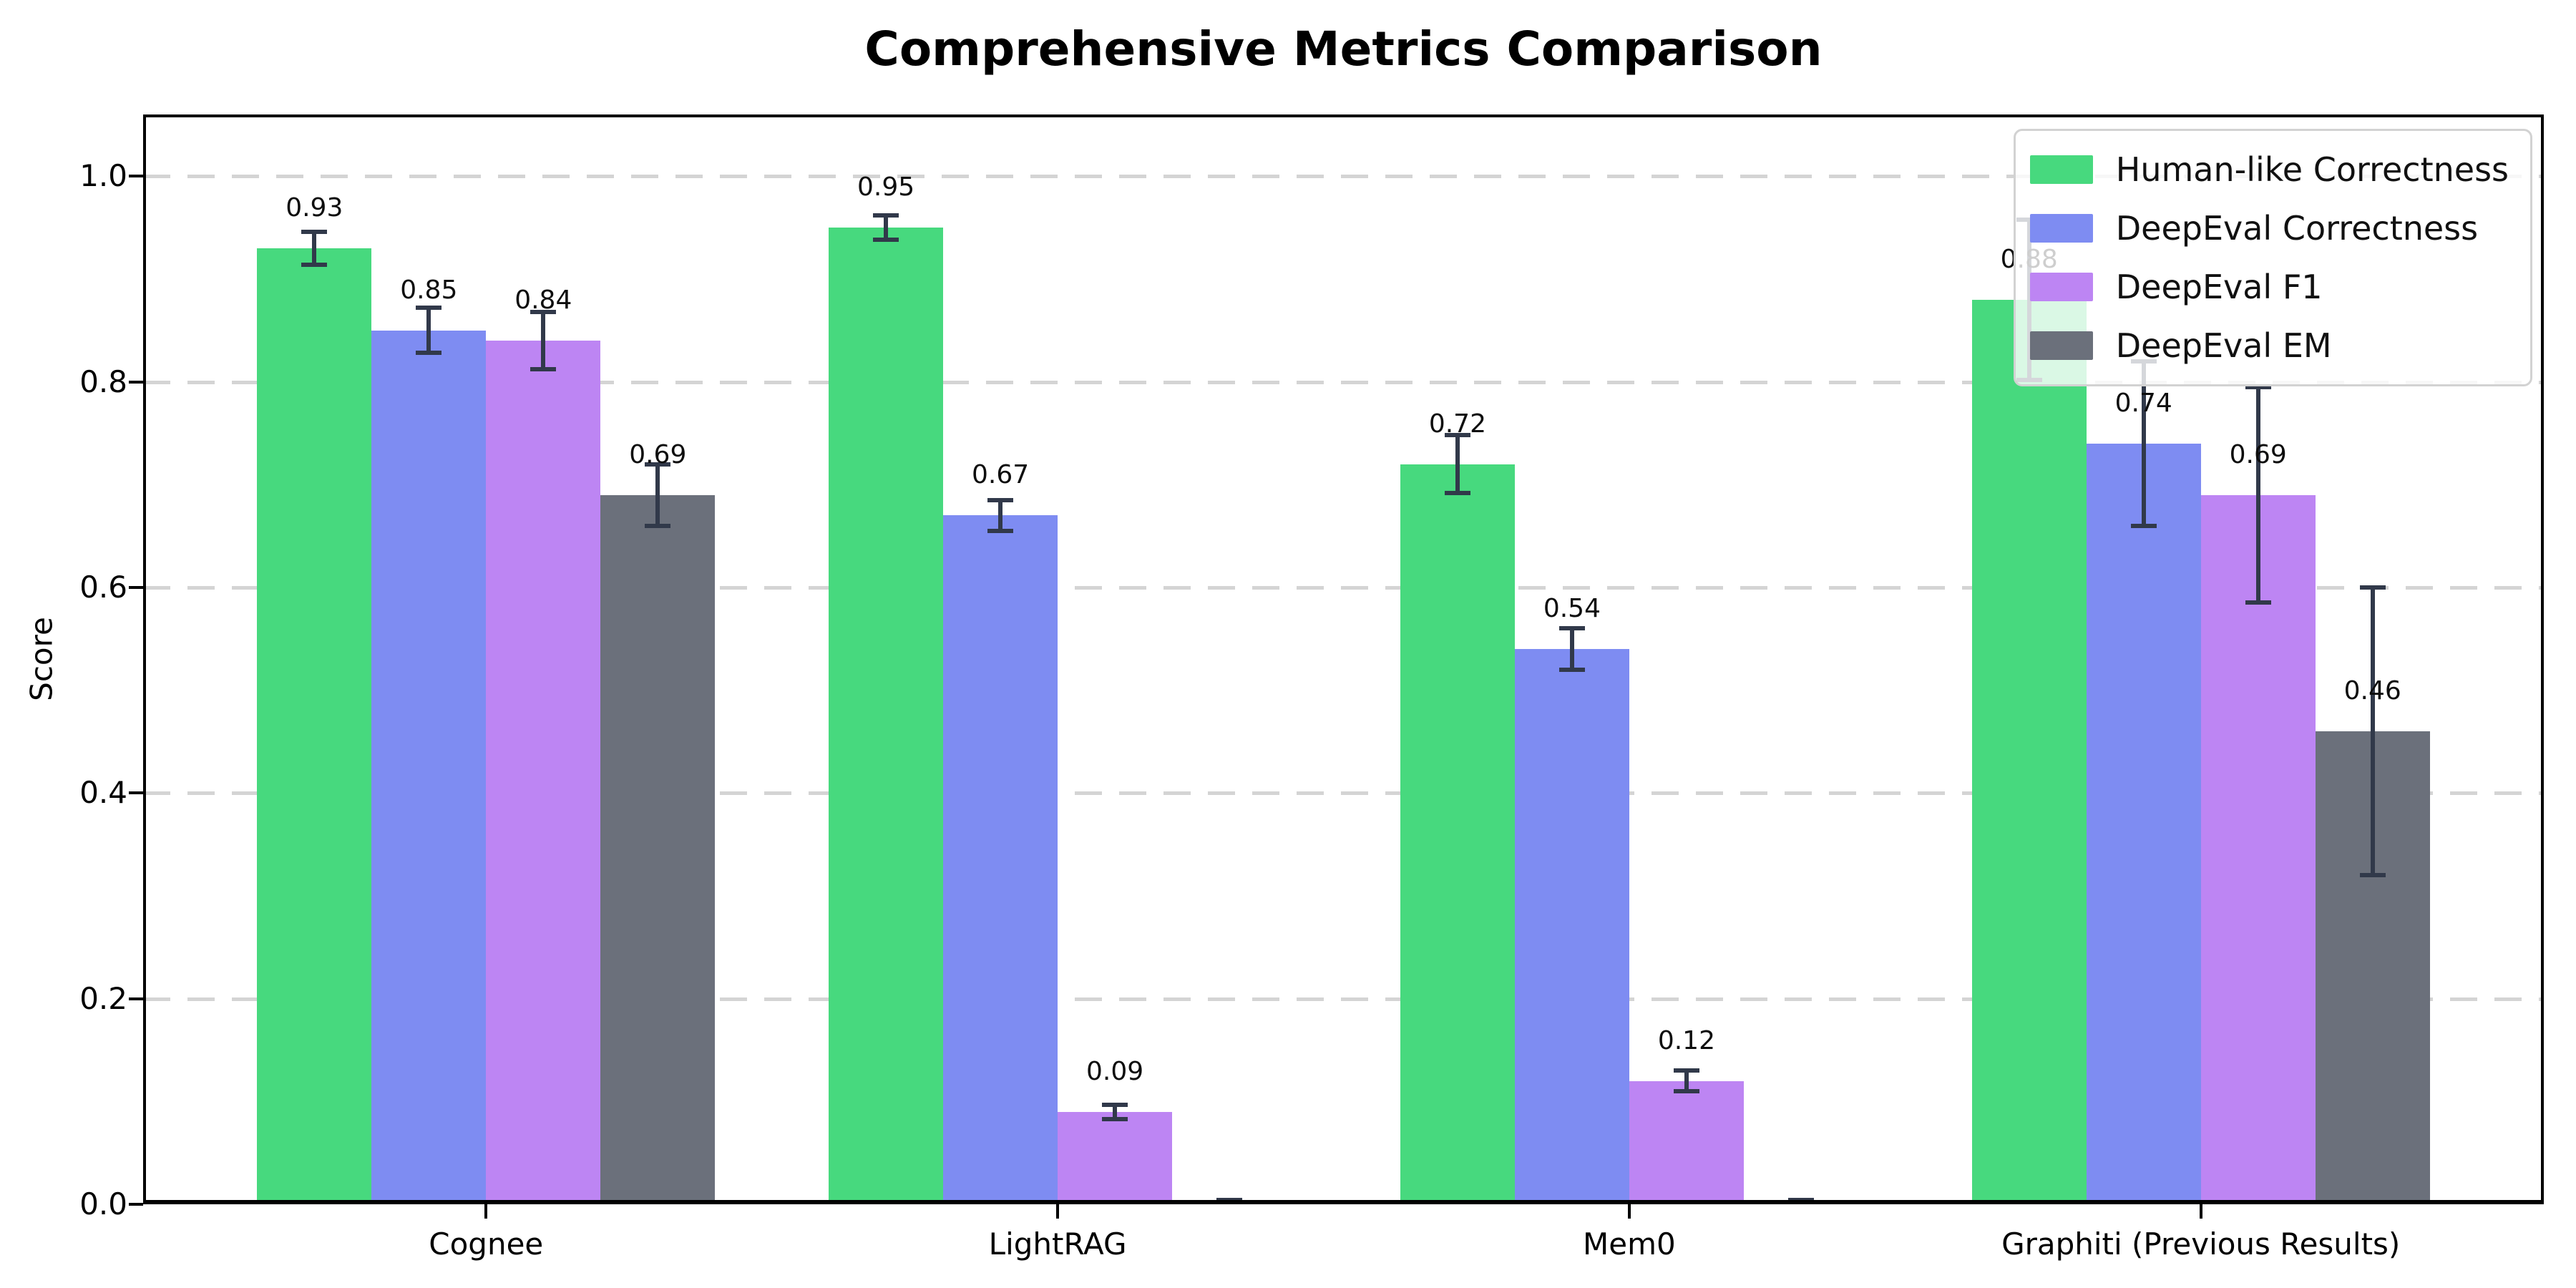 Image resolution: width=2576 pixels, height=1288 pixels. I want to click on bar-value-label: 0.09, so click(1115, 1071).